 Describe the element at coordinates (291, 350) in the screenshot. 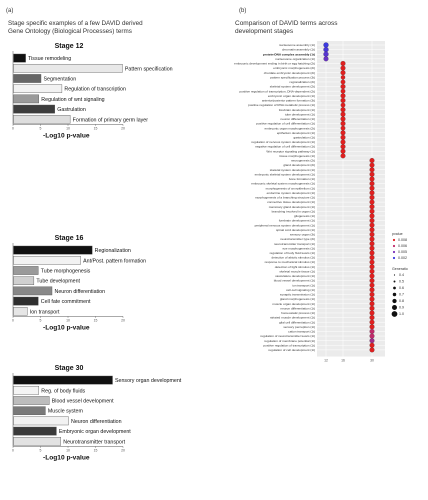

I see `term-label: regulation of cell development (1t)` at that location.